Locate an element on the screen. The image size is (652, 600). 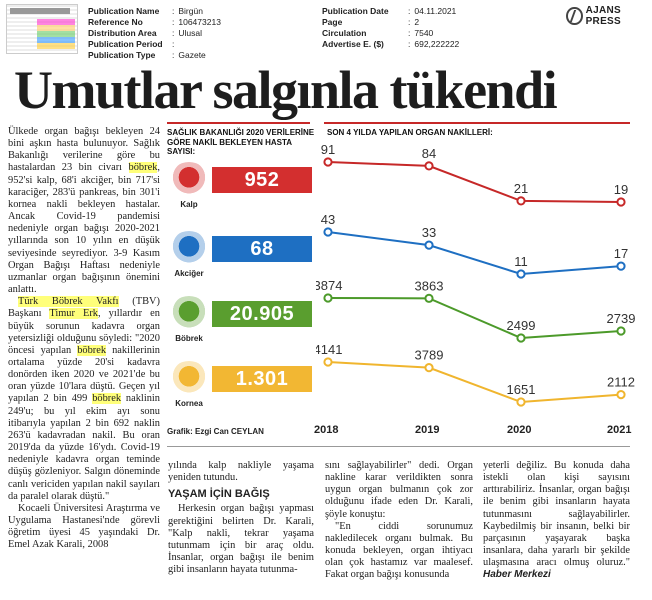
data-label: 21 is located at coordinates (521, 188).